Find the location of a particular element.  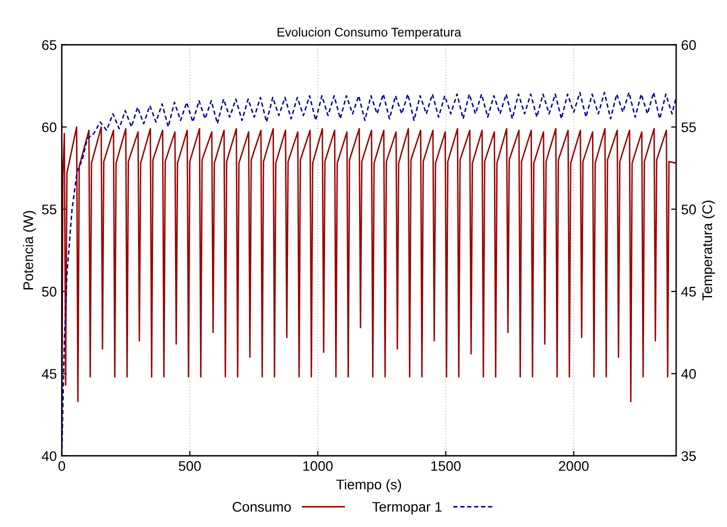

y2-tick-label: 40 is located at coordinates (688, 373).